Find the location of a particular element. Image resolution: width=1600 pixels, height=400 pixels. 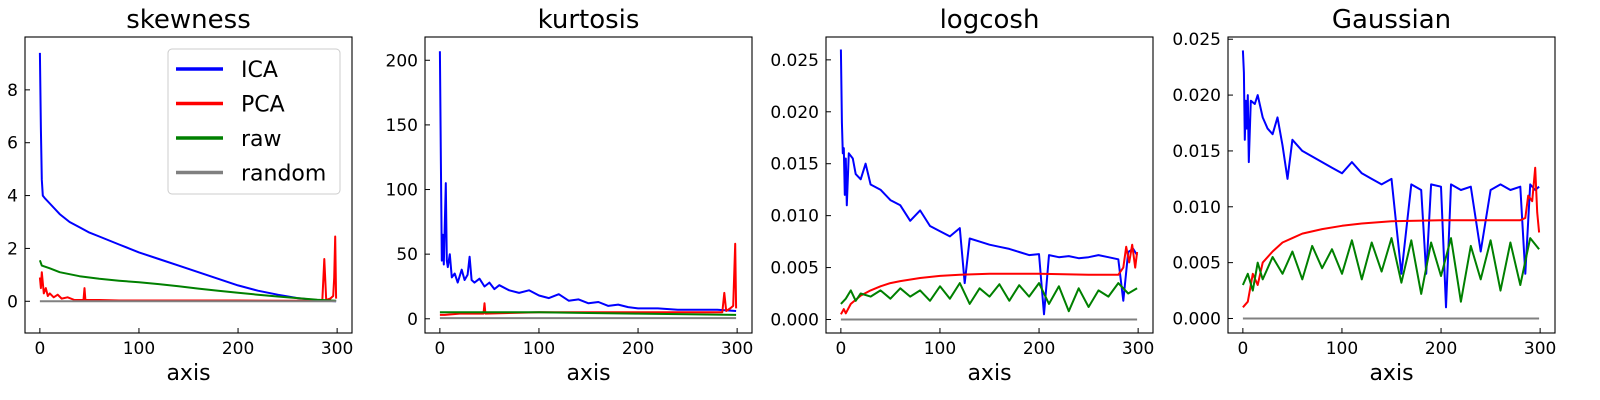

legend-label-random: random is located at coordinates (283, 174).